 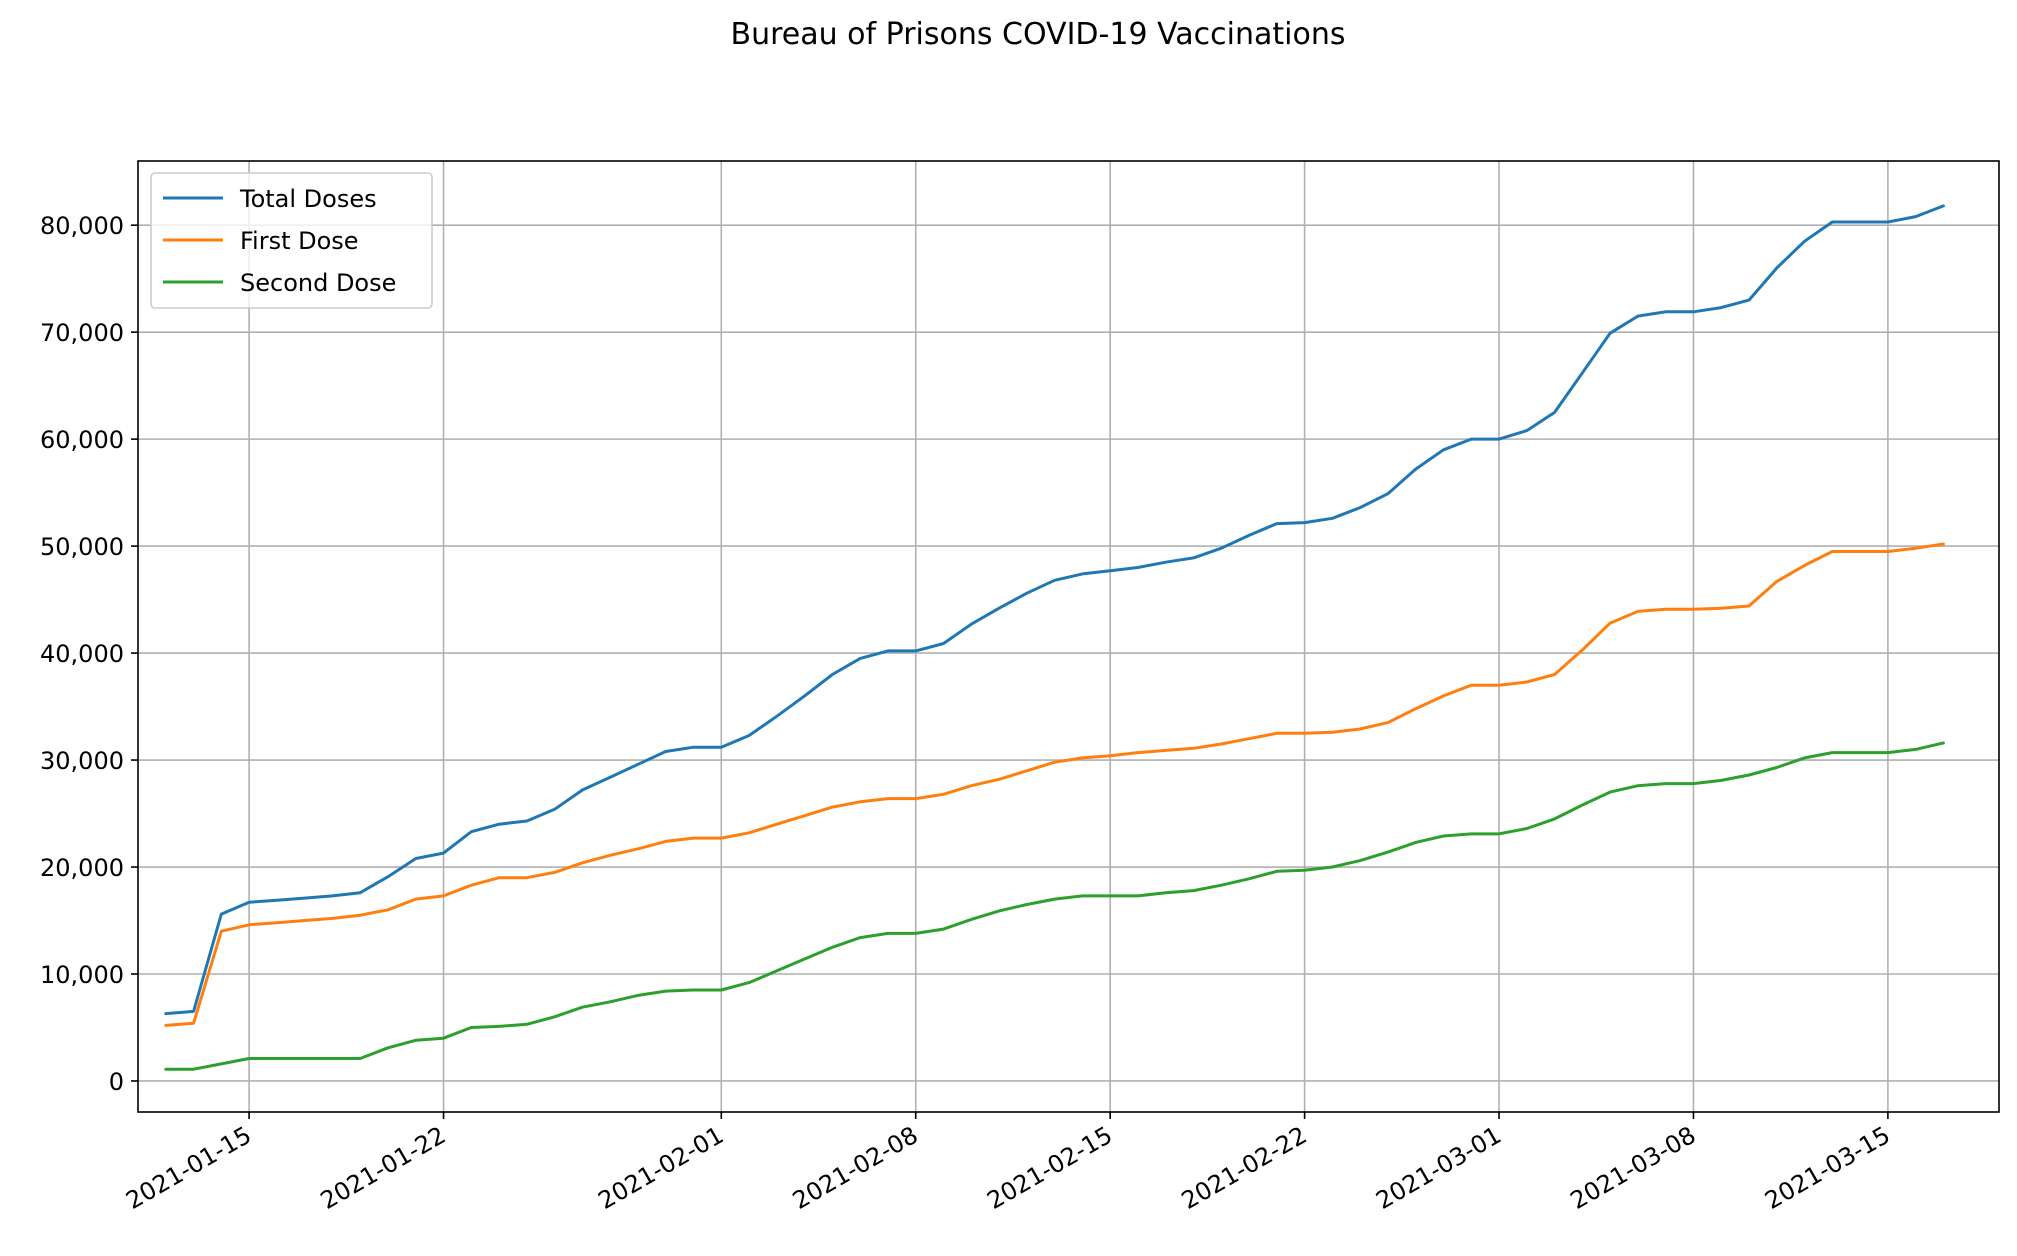 What do you see at coordinates (82, 226) in the screenshot?
I see `y-tick-label: 80,000` at bounding box center [82, 226].